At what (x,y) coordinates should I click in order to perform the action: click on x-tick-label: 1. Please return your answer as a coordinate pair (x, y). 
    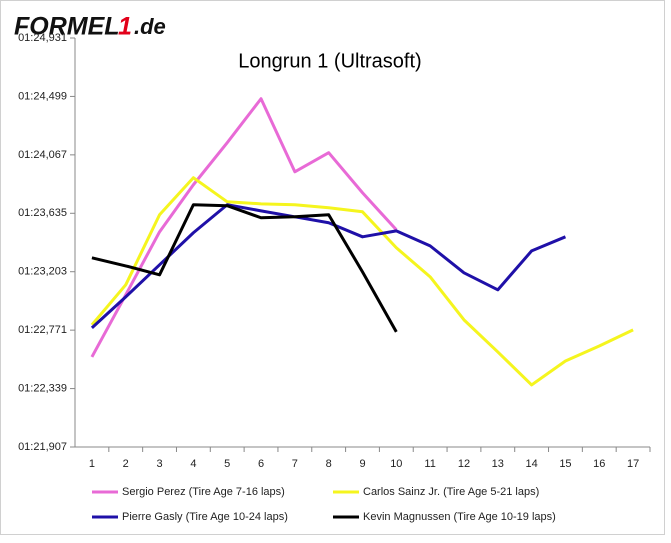
    Looking at the image, I should click on (92, 464).